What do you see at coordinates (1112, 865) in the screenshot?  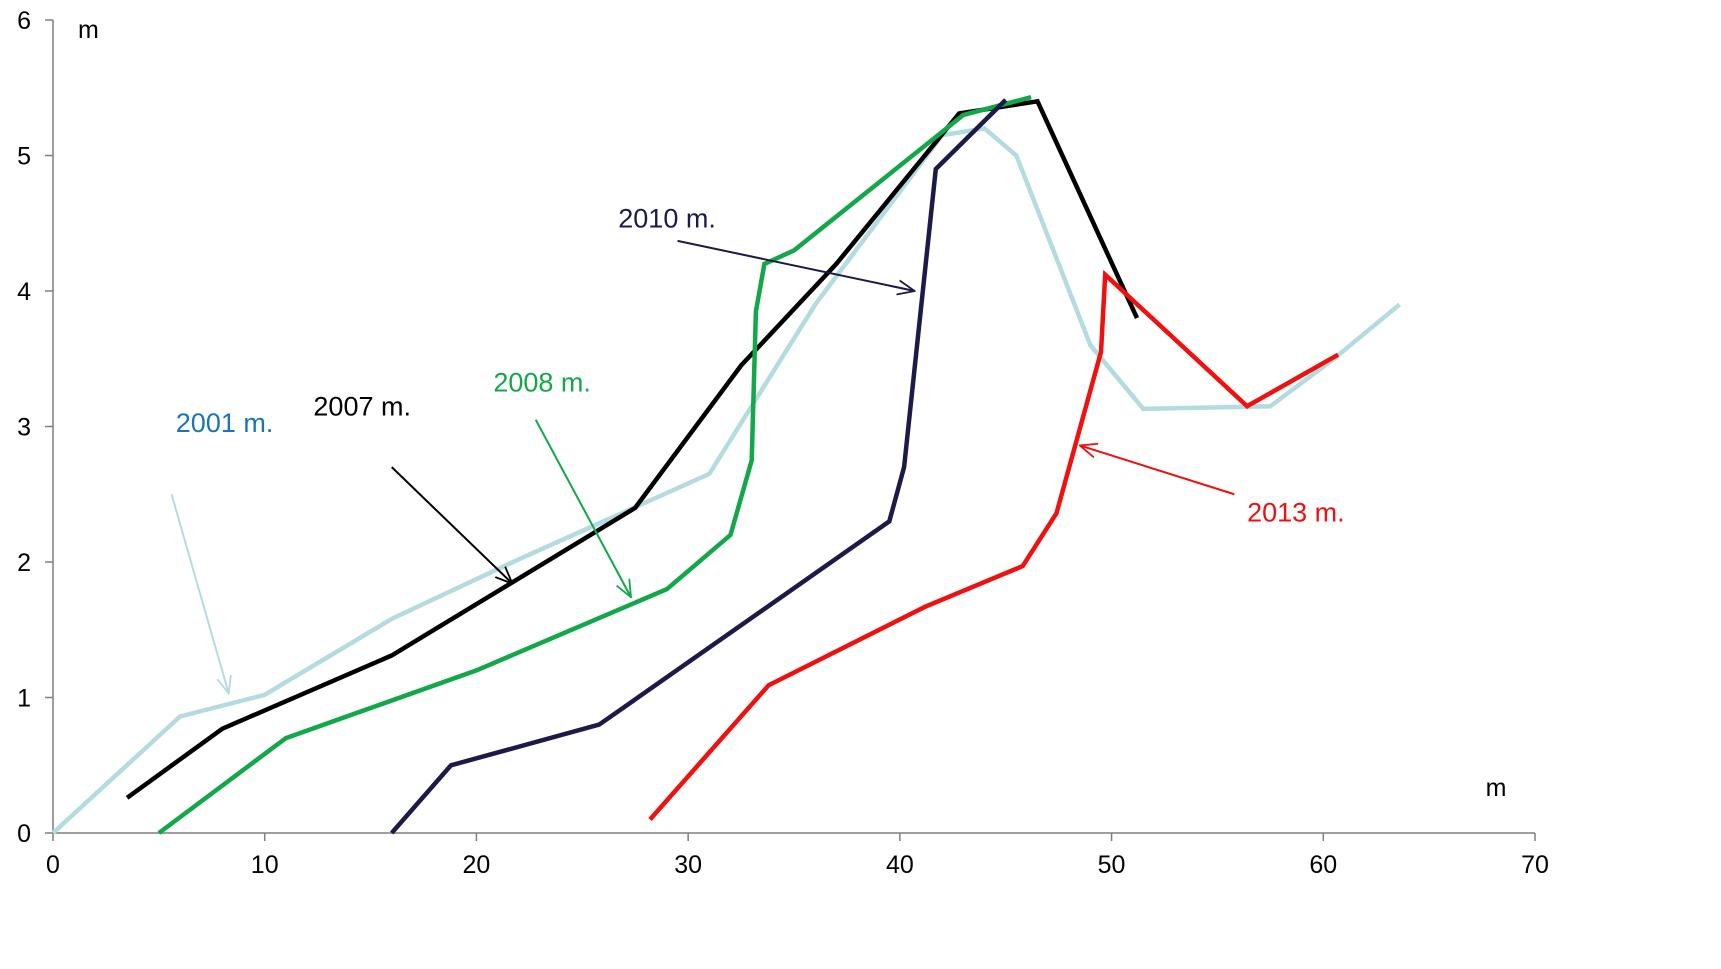 I see `x-tick-label: 50` at bounding box center [1112, 865].